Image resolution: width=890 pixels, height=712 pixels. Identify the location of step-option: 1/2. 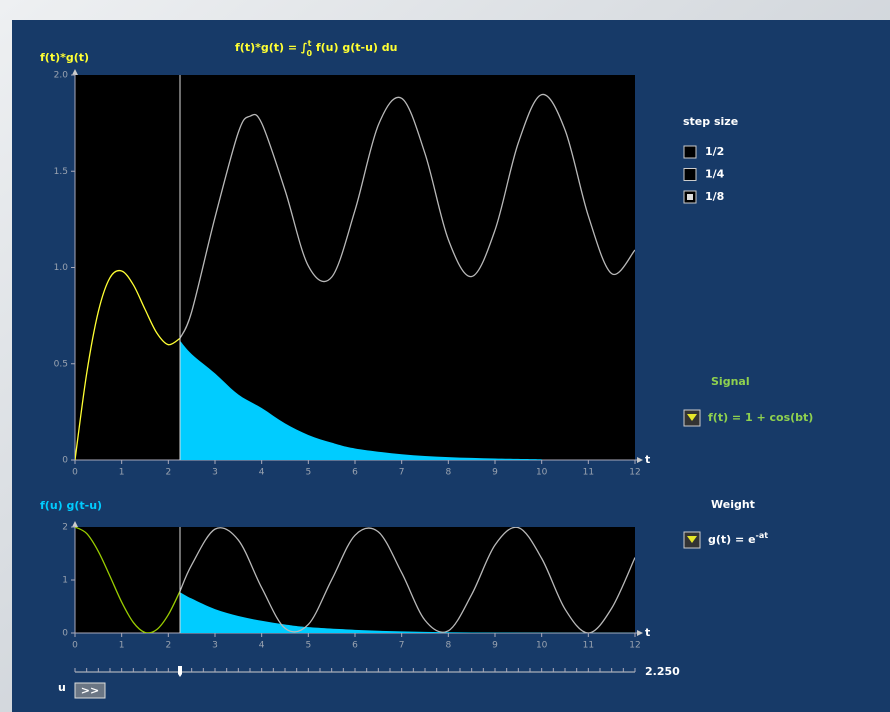
(714, 151).